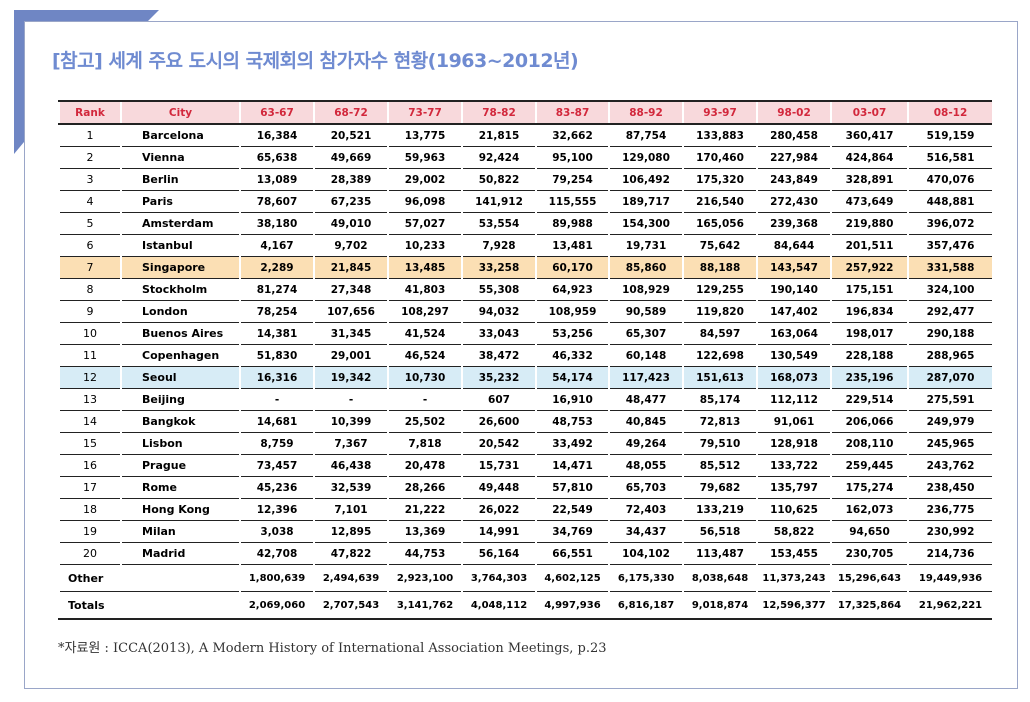  Describe the element at coordinates (180, 135) in the screenshot. I see `city-cell: Barcelona` at that location.